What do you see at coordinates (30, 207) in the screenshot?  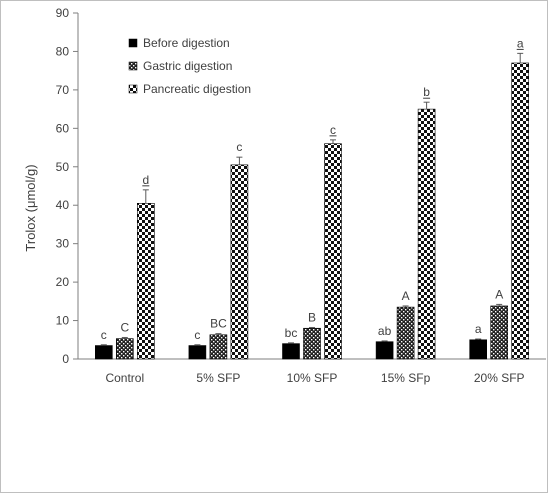 I see `y-axis-label: Trolox (μmol/g)` at bounding box center [30, 207].